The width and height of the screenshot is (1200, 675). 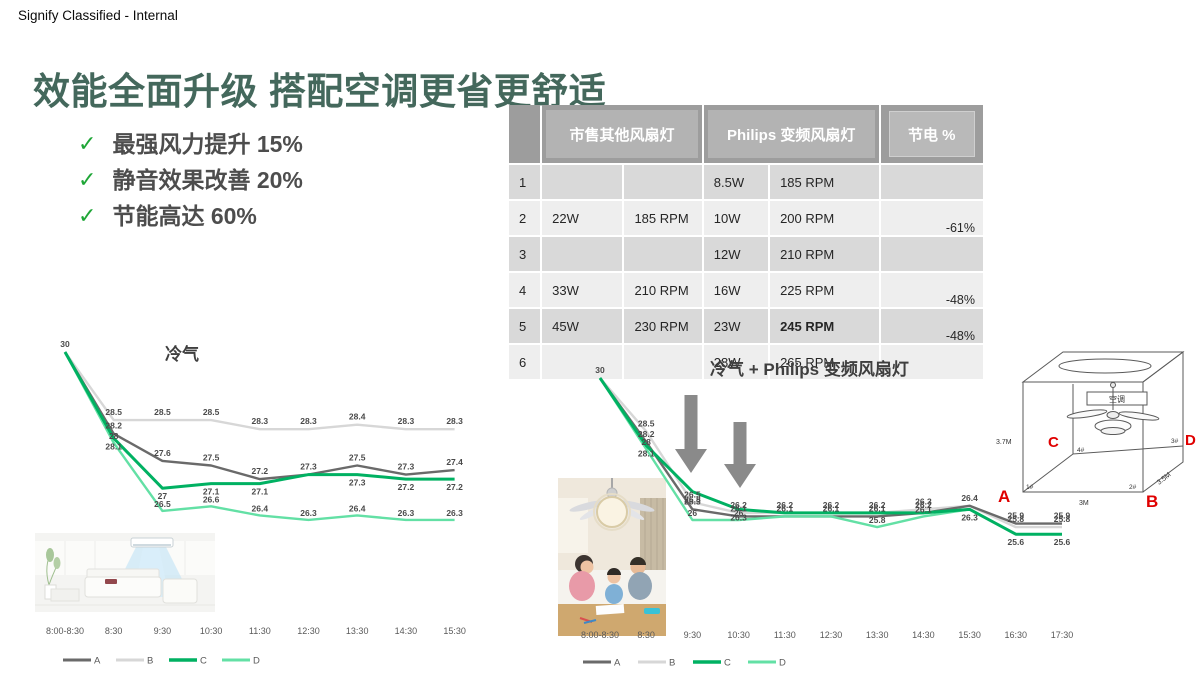 I want to click on data-label: 26.8, so click(x=692, y=500).